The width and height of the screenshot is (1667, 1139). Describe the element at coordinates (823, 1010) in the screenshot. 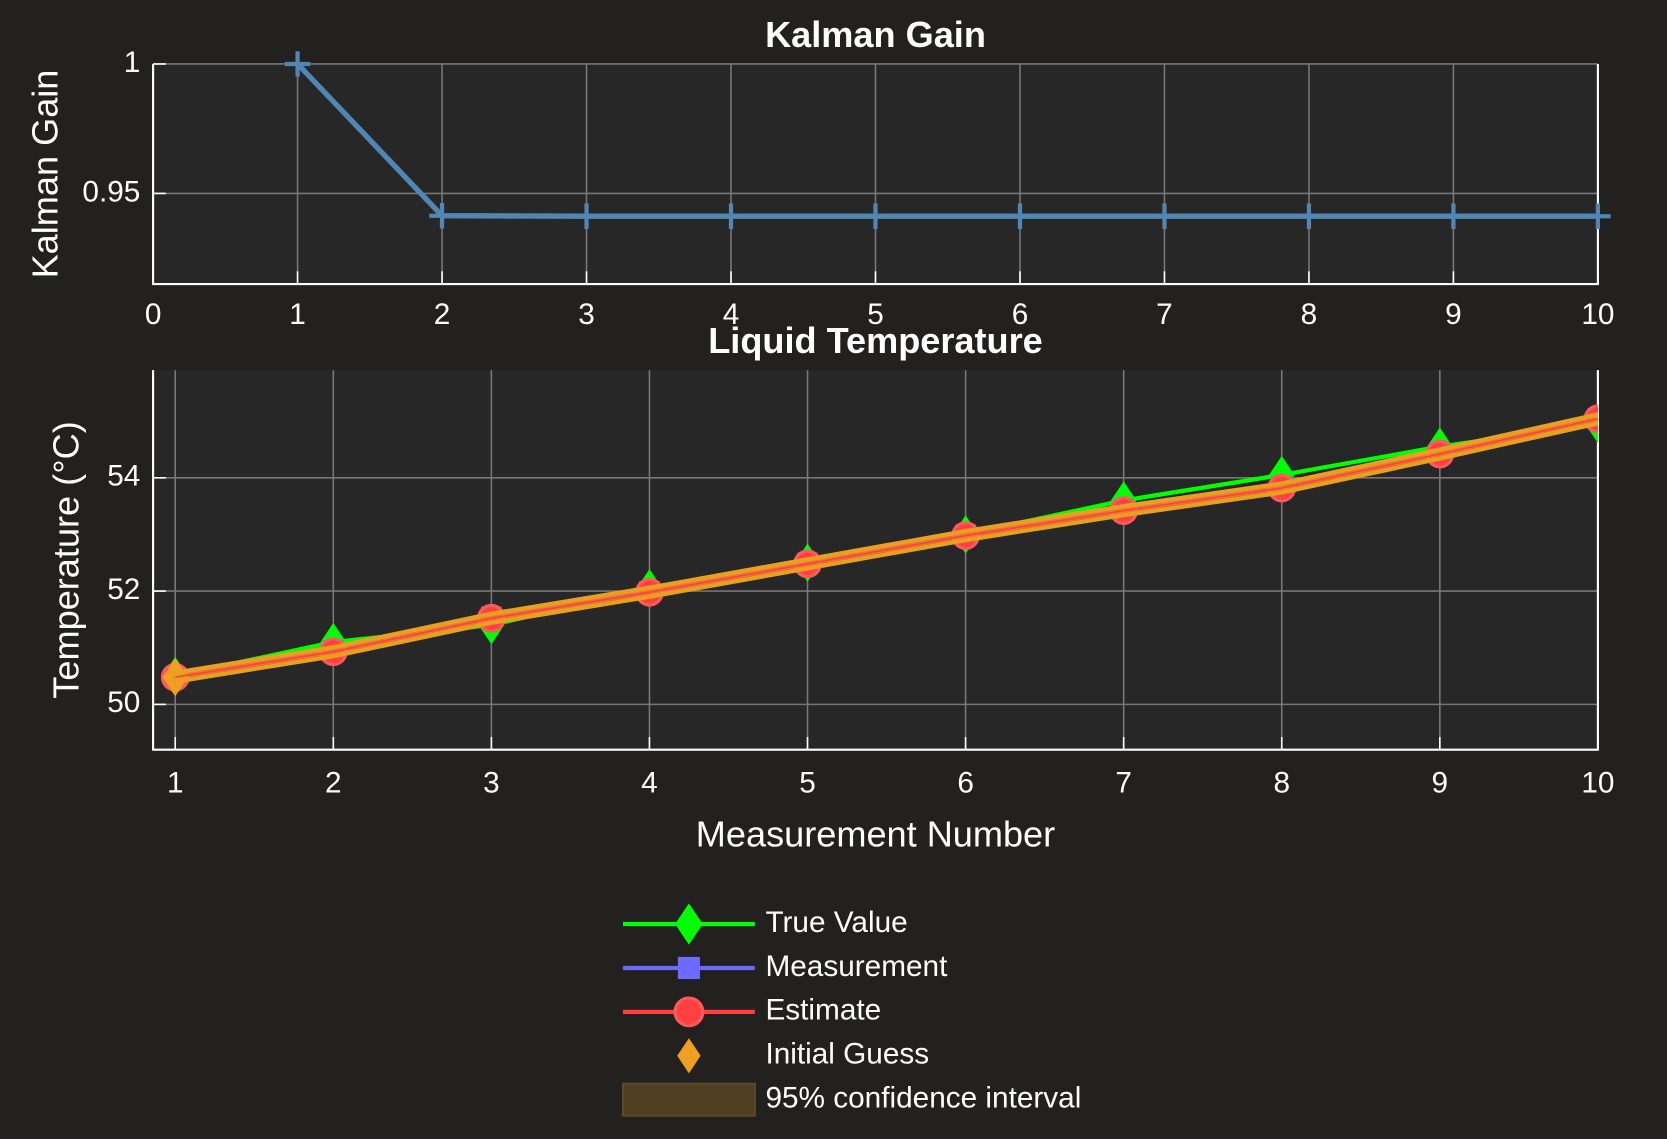

I see `legend-label: Estimate` at that location.